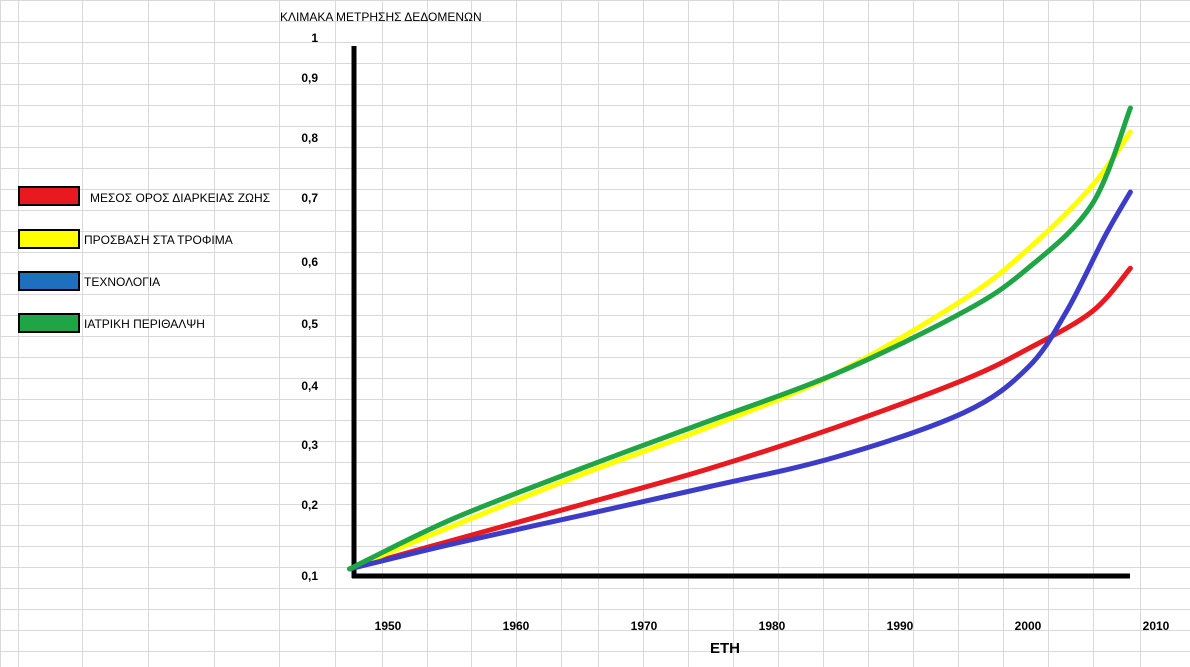  I want to click on legend-swatch-technology, so click(49, 281).